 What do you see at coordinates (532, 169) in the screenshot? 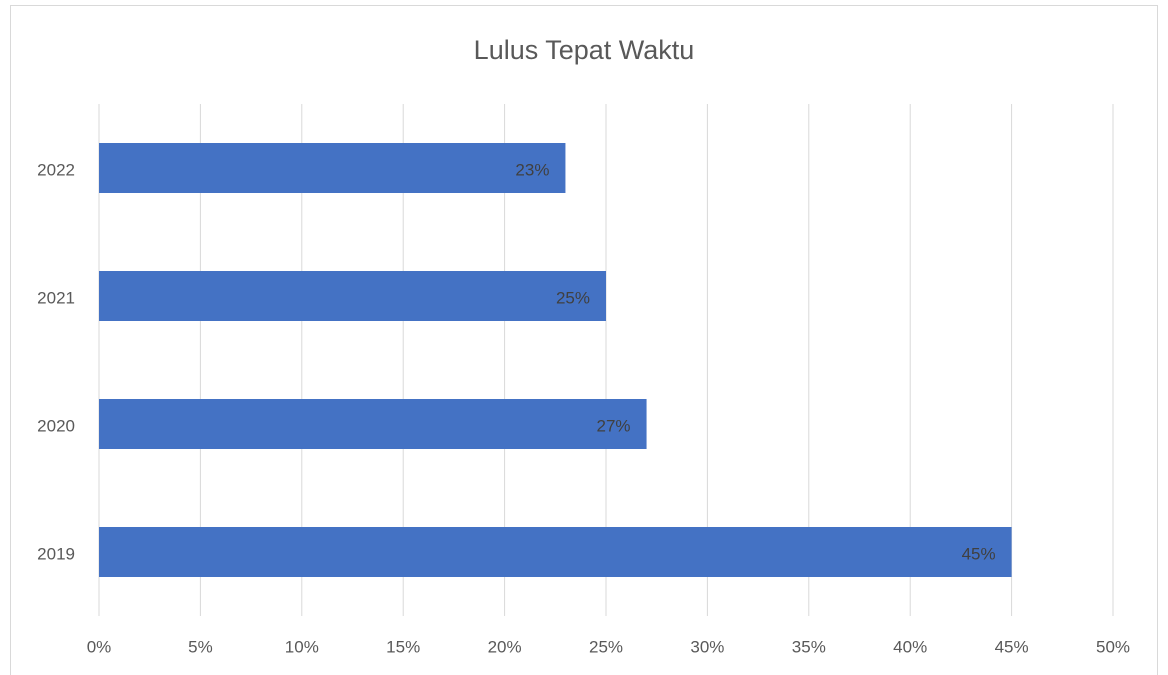
I see `data-label: 23%` at bounding box center [532, 169].